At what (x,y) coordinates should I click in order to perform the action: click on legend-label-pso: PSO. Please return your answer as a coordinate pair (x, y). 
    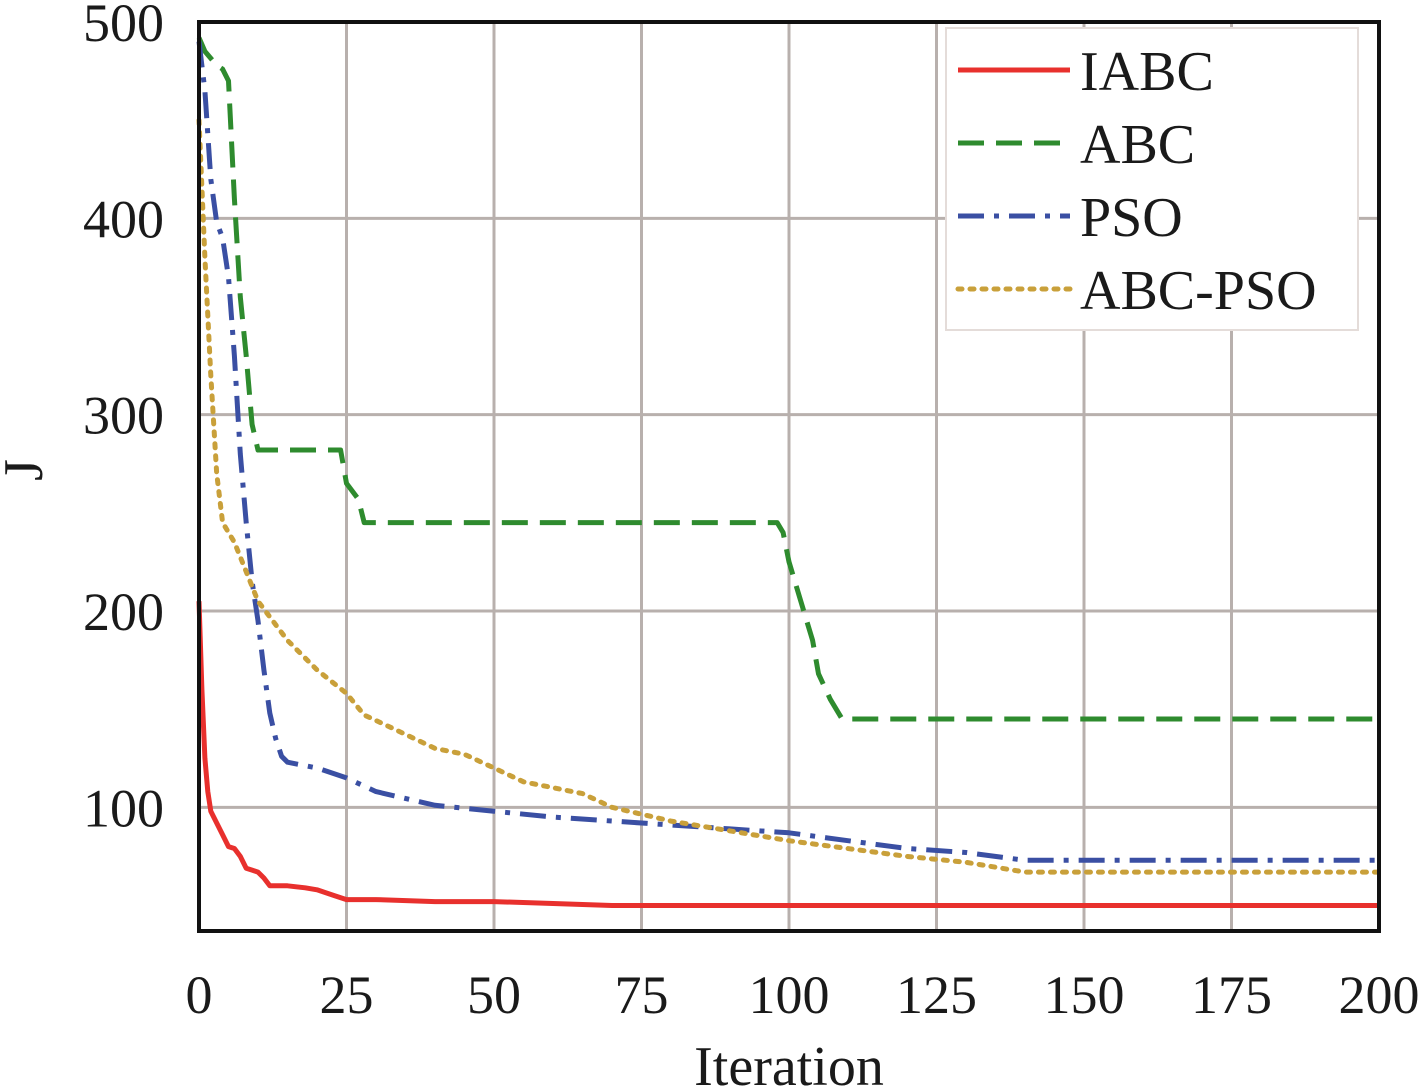
    Looking at the image, I should click on (1131, 218).